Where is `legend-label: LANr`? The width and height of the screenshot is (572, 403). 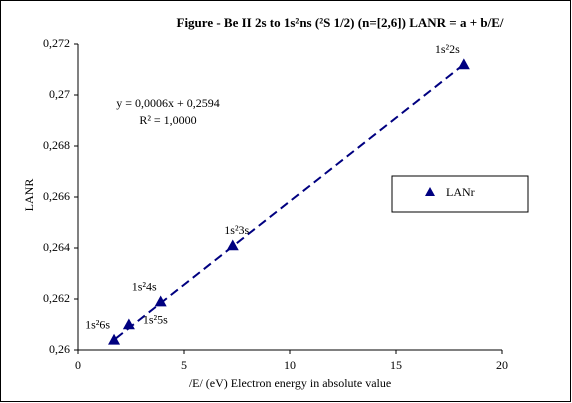
legend-label: LANr is located at coordinates (460, 192).